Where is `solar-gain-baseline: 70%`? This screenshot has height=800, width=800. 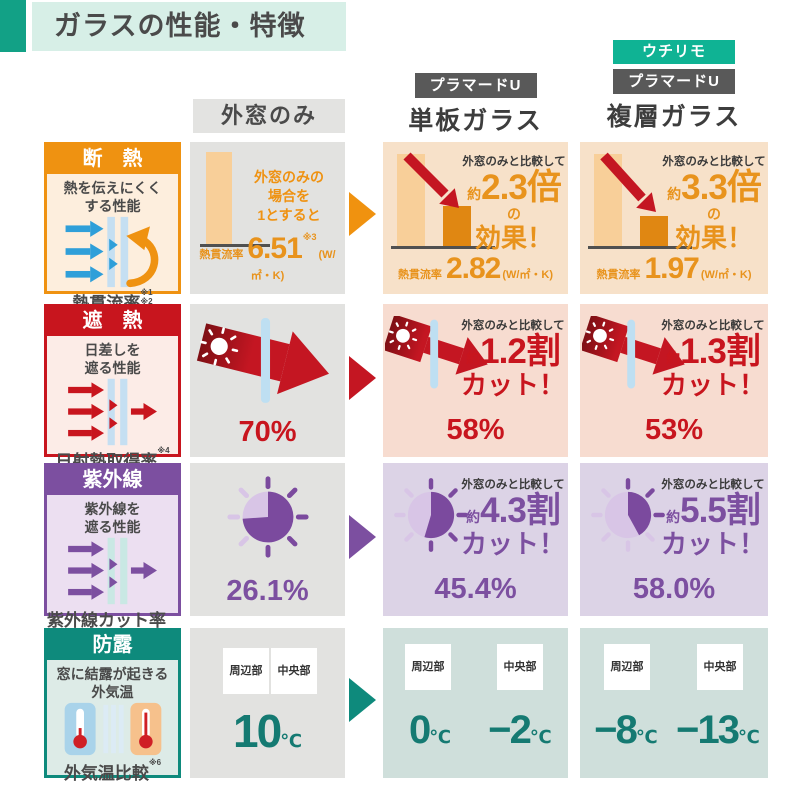 solar-gain-baseline: 70% is located at coordinates (267, 432).